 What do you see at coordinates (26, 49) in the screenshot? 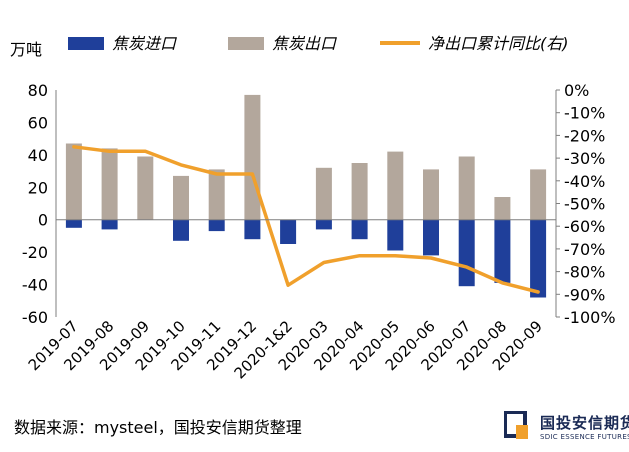
I see `y-left-unit-label: 万吨` at bounding box center [26, 49].